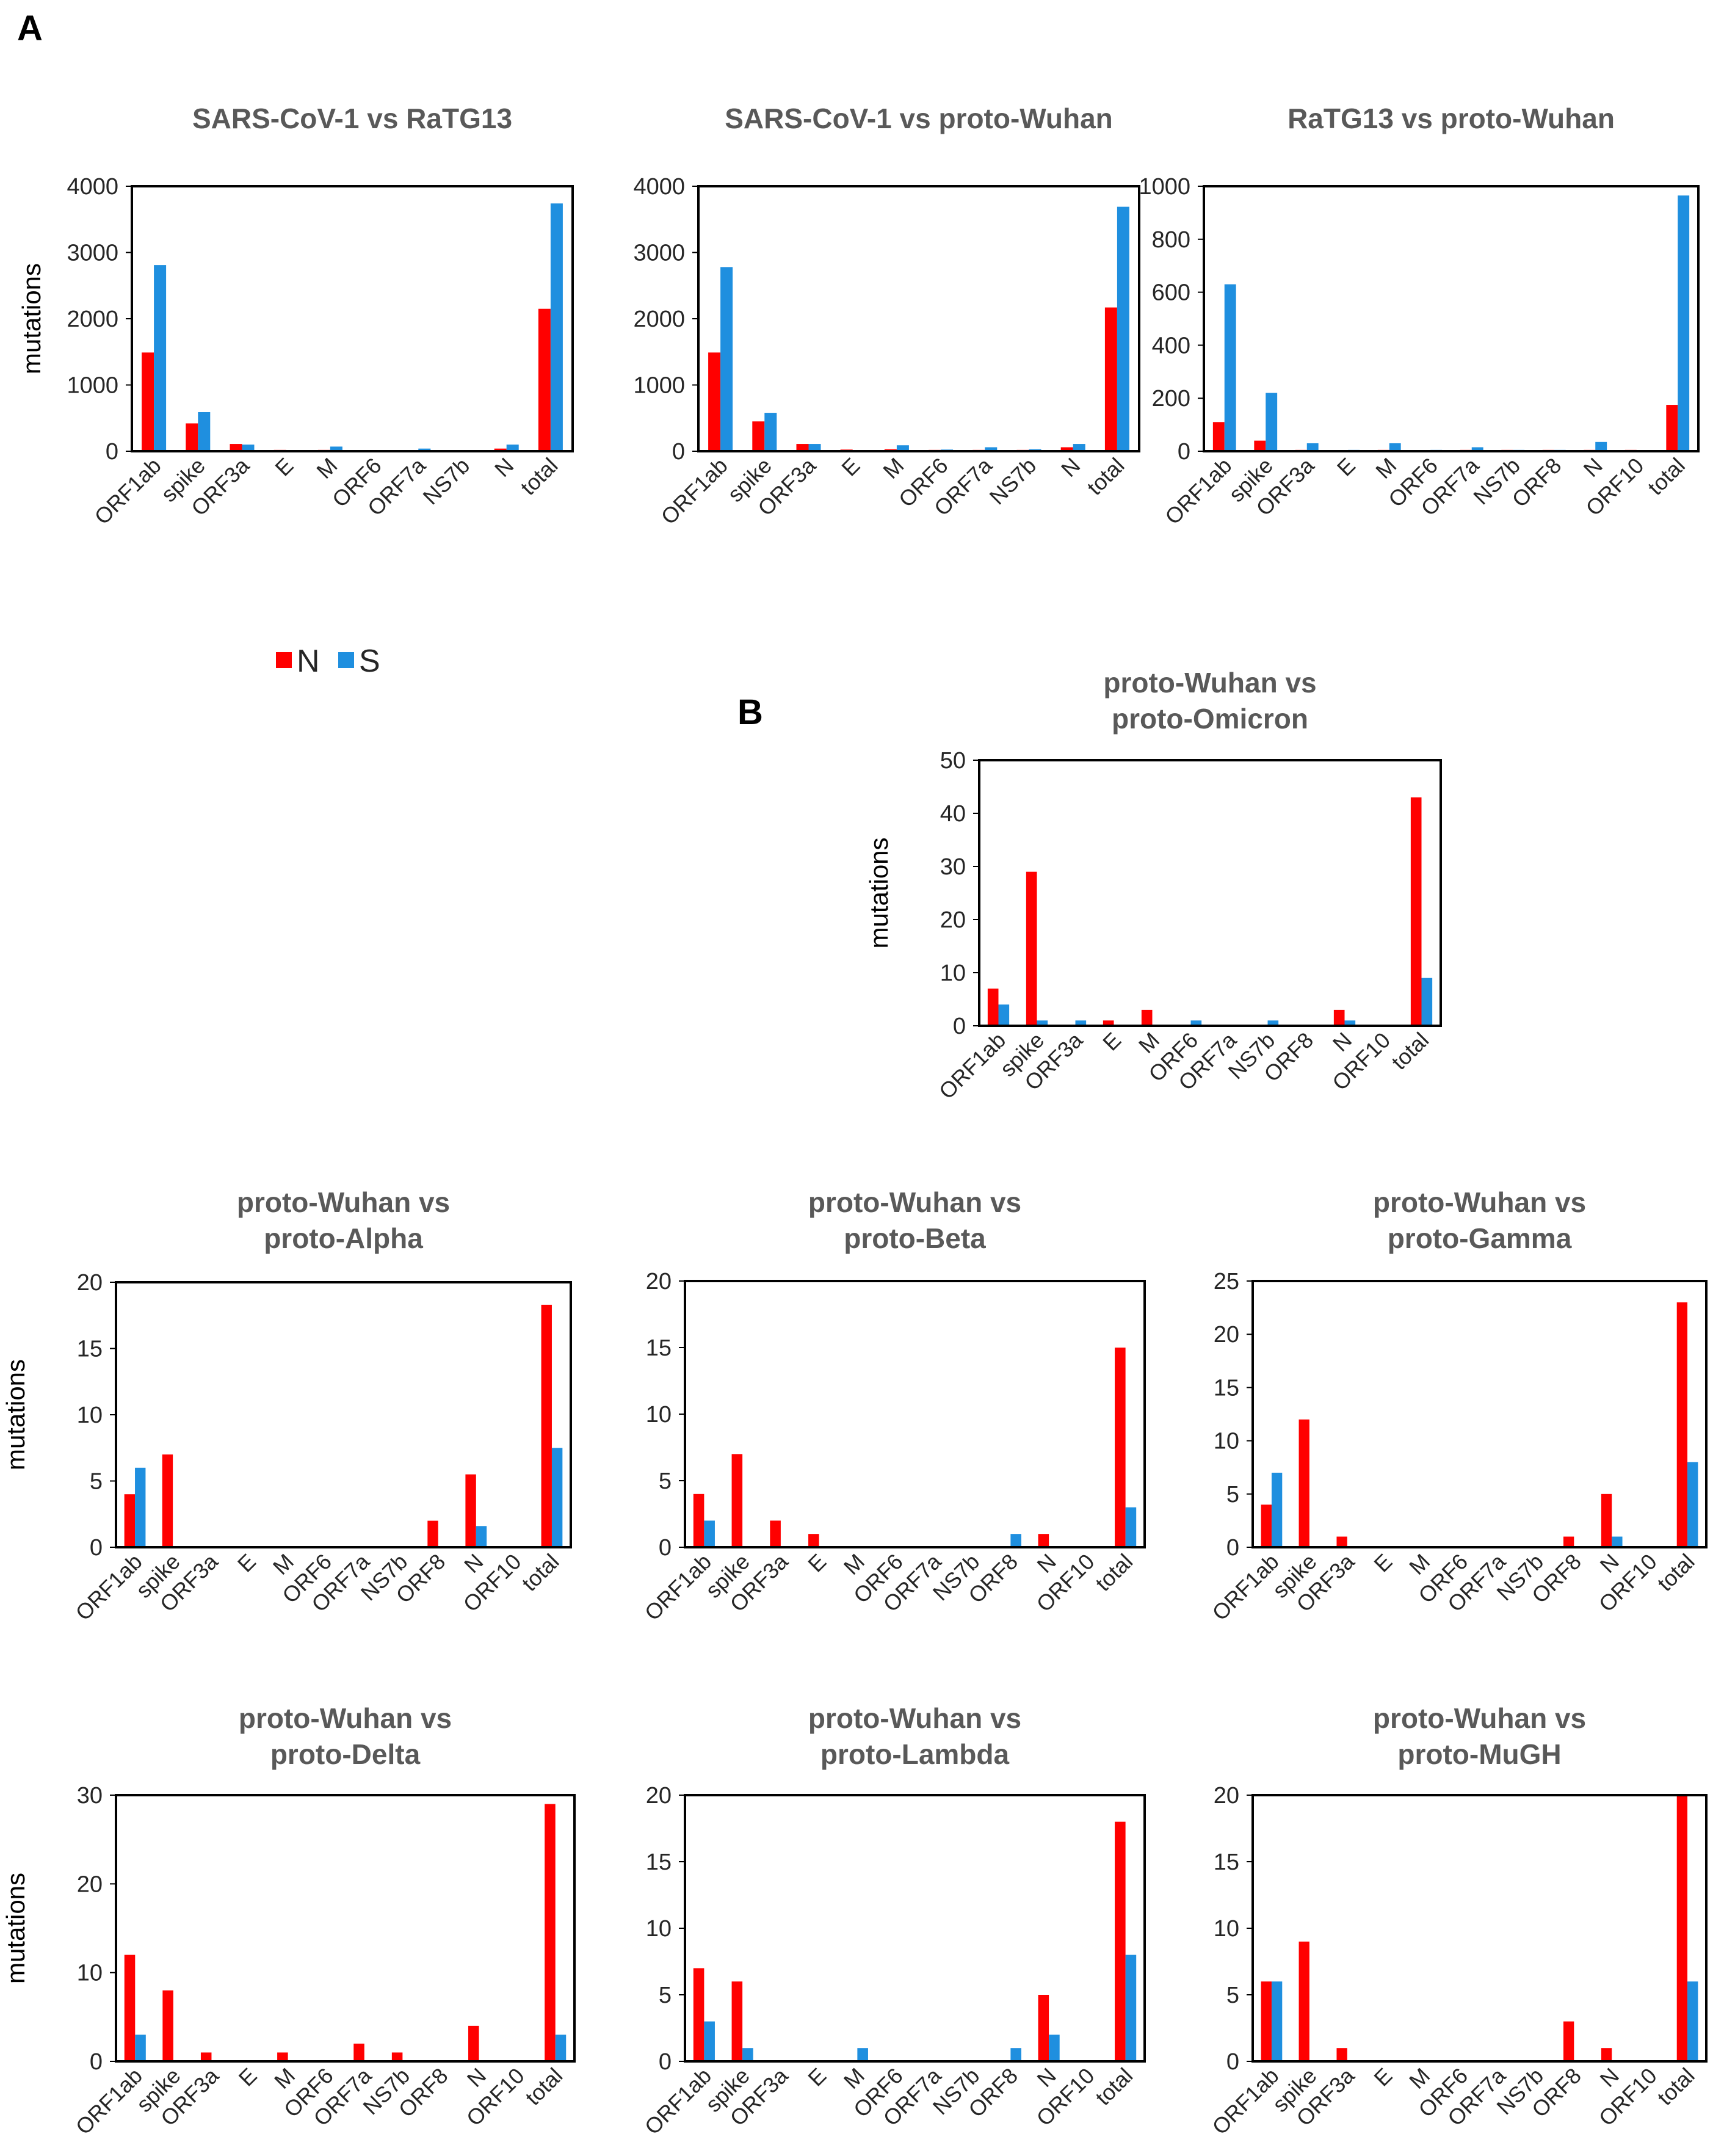 The width and height of the screenshot is (1724, 2156). What do you see at coordinates (284, 660) in the screenshot?
I see `legend-swatch-n` at bounding box center [284, 660].